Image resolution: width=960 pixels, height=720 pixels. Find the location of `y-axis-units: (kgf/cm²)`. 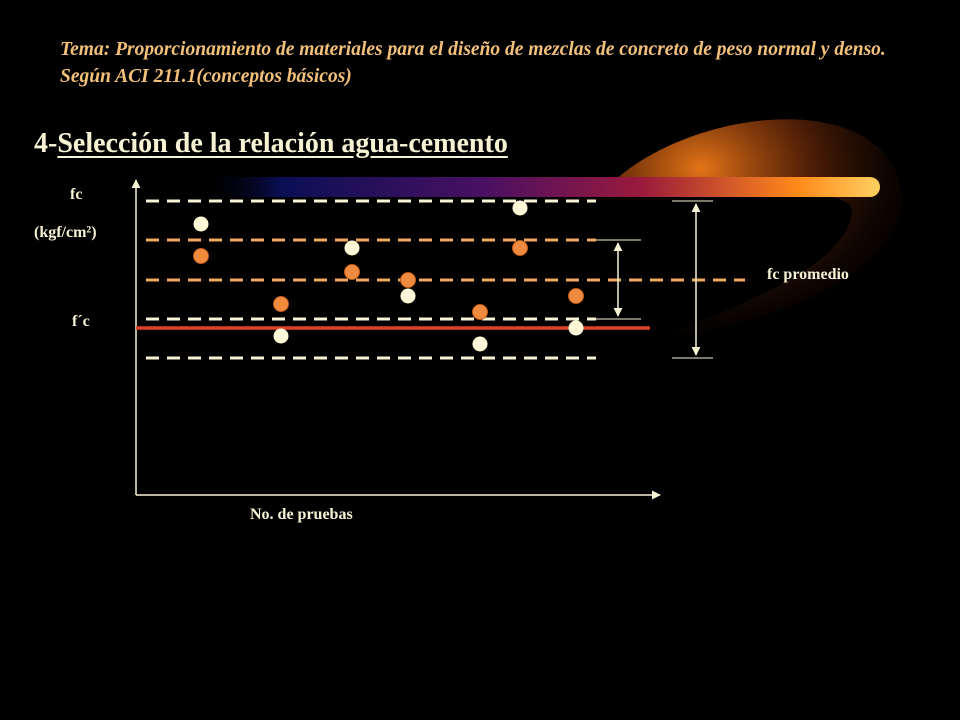

y-axis-units: (kgf/cm²) is located at coordinates (65, 232).